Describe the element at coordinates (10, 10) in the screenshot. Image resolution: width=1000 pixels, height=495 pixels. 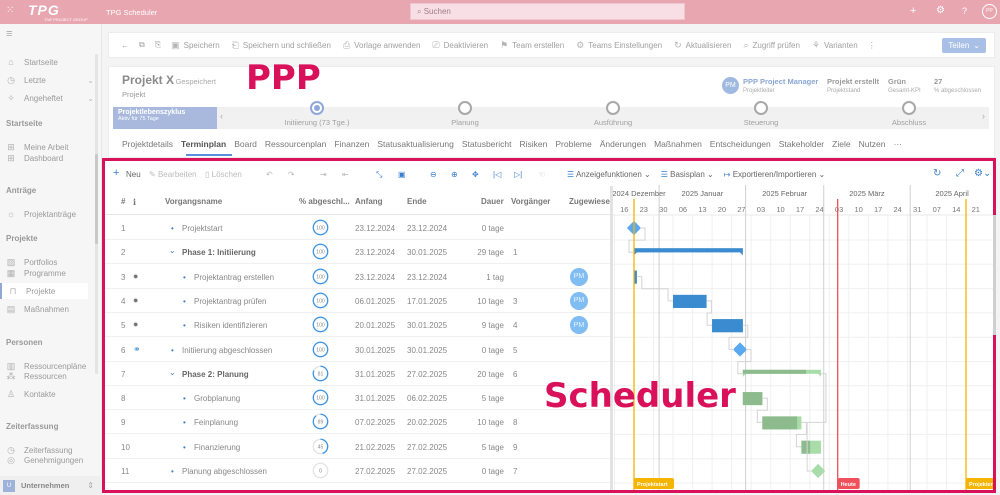
I see `app-launcher-icon: ⁙` at that location.